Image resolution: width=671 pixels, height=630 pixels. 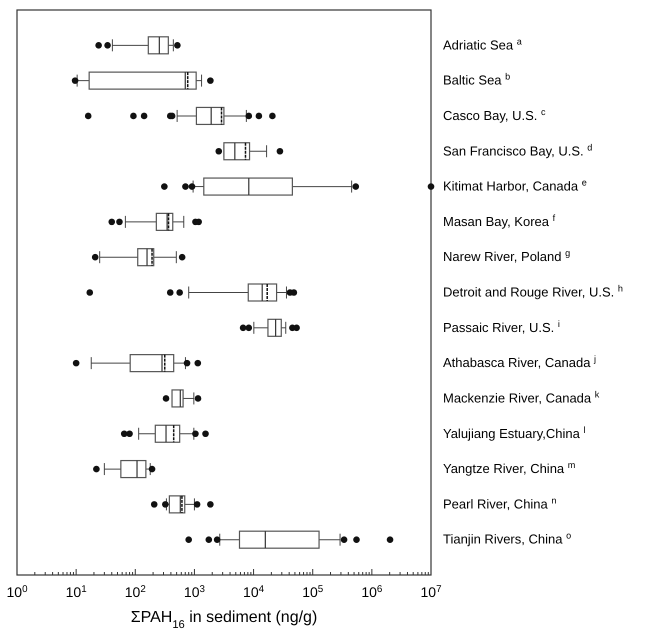 I want to click on x-axis-title: ΣPAH$_{16}$ in sediment (ng/g), so click(x=224, y=619).